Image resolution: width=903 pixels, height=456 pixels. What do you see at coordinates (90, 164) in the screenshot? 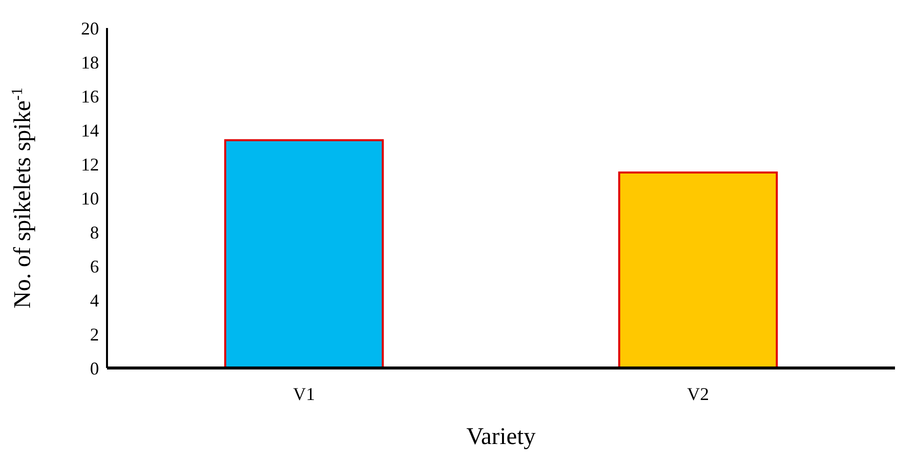
I see `y-tick-label: 12` at bounding box center [90, 164].